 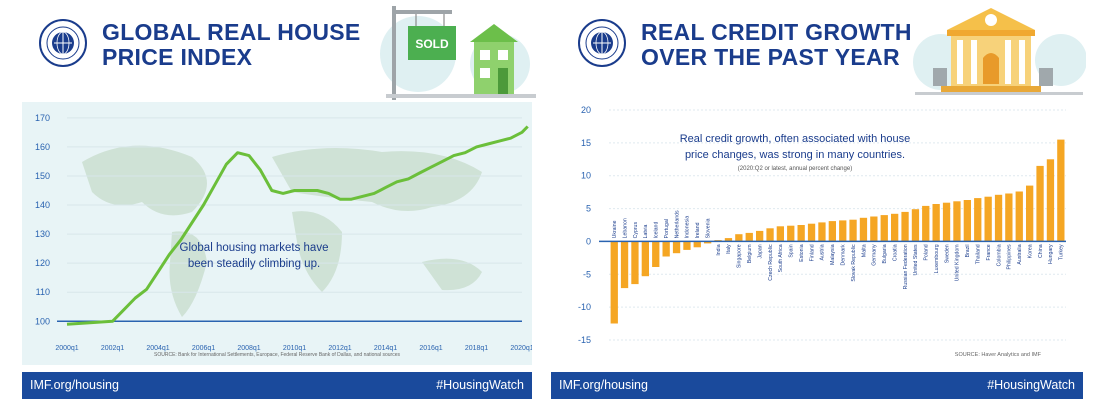 I want to click on x-tick-label: 2010q1, so click(x=294, y=348).